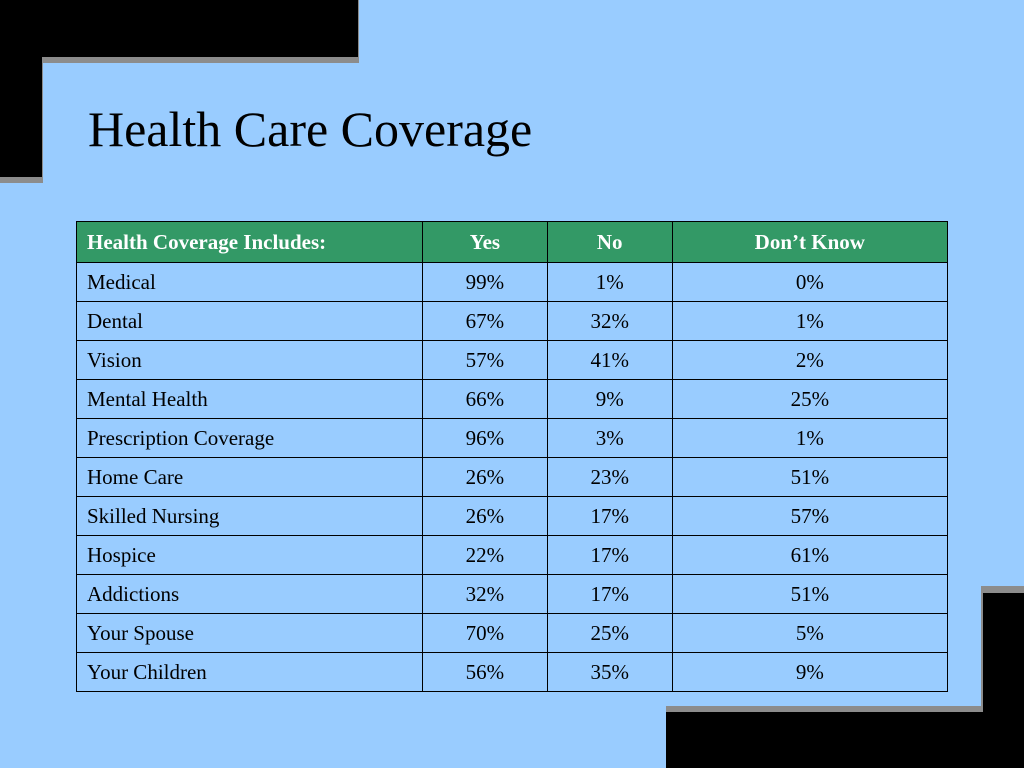 This screenshot has height=768, width=1024. Describe the element at coordinates (485, 438) in the screenshot. I see `yes-cell: 96%` at that location.